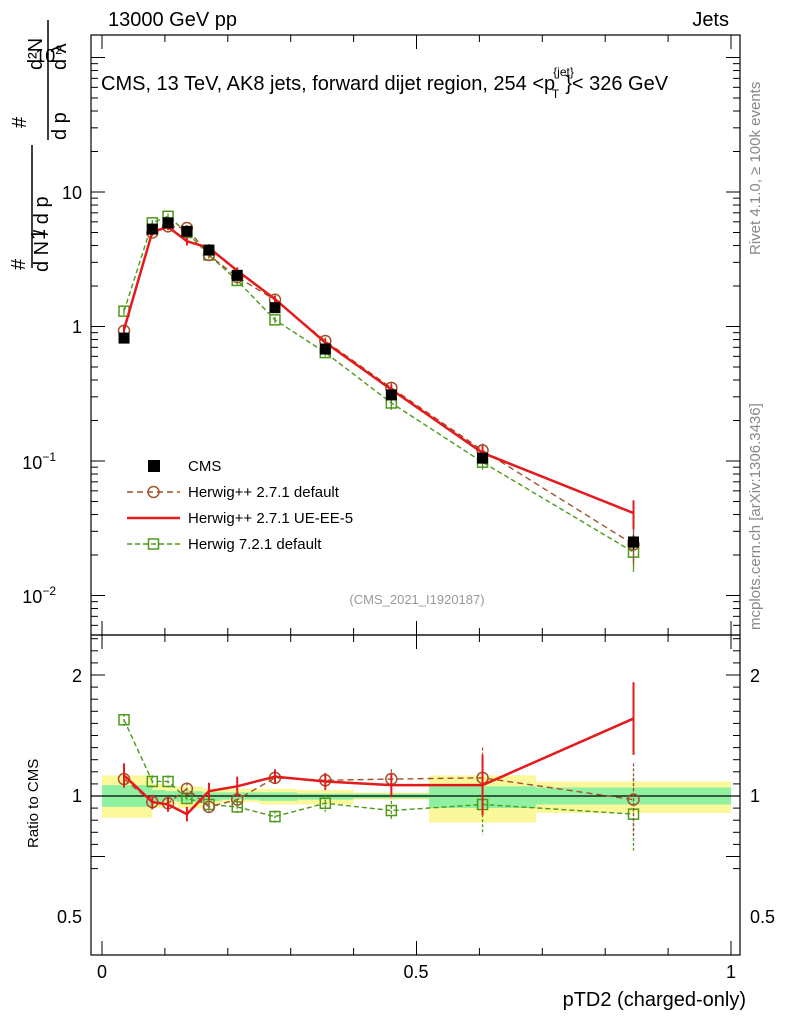 Image resolution: width=786 pixels, height=1024 pixels. Describe the element at coordinates (77, 676) in the screenshot. I see `ratio-ytick-label-2: 2` at that location.